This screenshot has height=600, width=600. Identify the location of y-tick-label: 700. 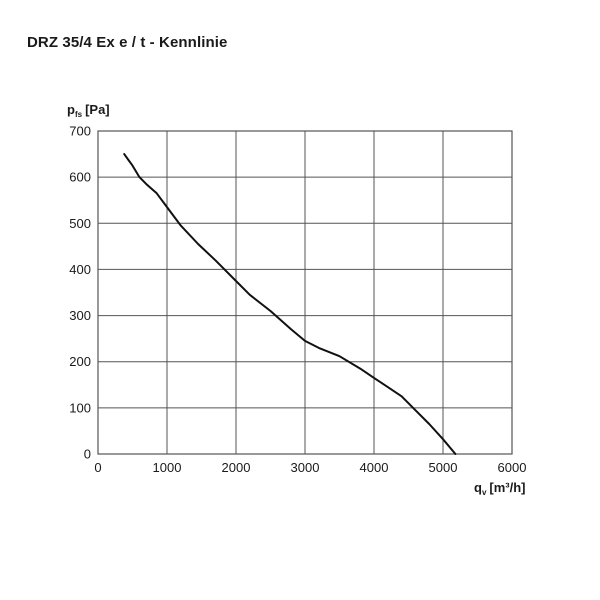
(80, 131).